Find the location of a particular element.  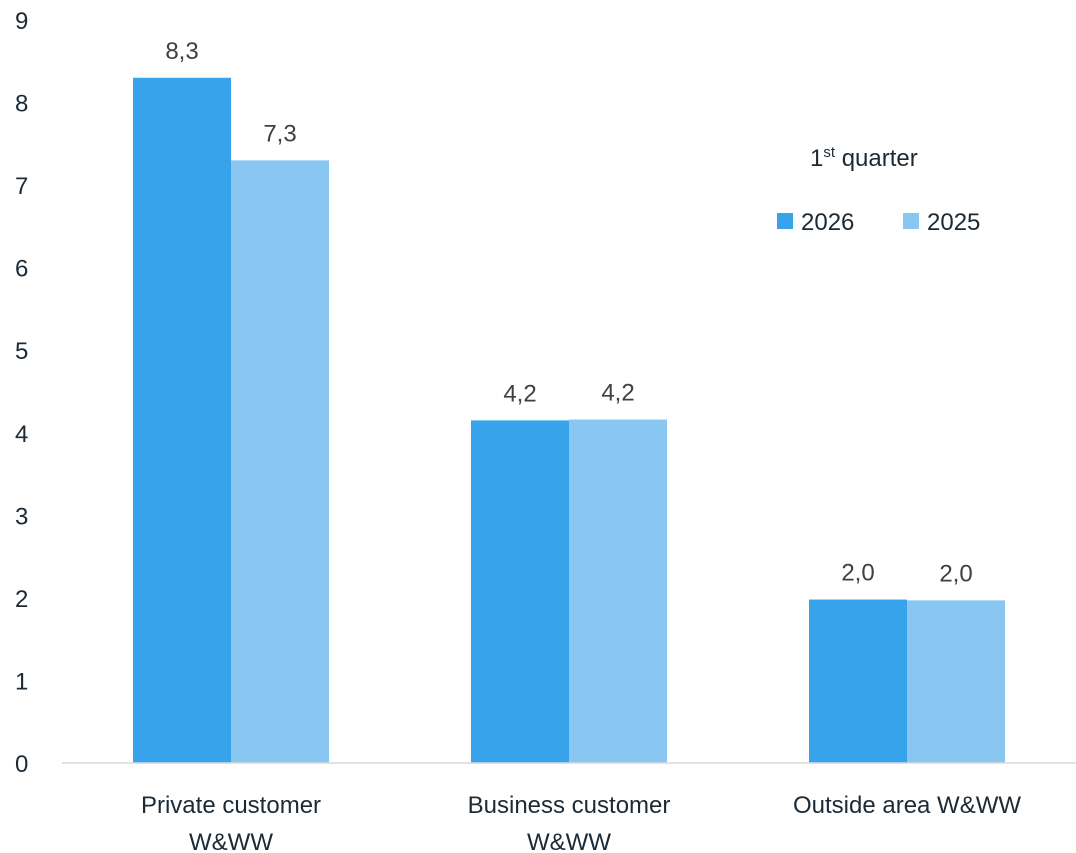

y-tick-label: 6 is located at coordinates (21, 269).